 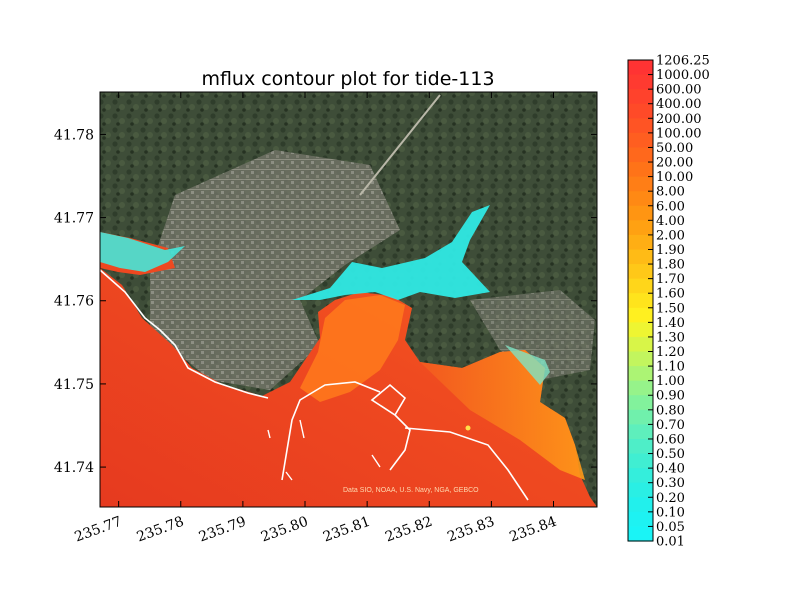 I want to click on y-tick-label: 41.74, so click(x=74, y=468).